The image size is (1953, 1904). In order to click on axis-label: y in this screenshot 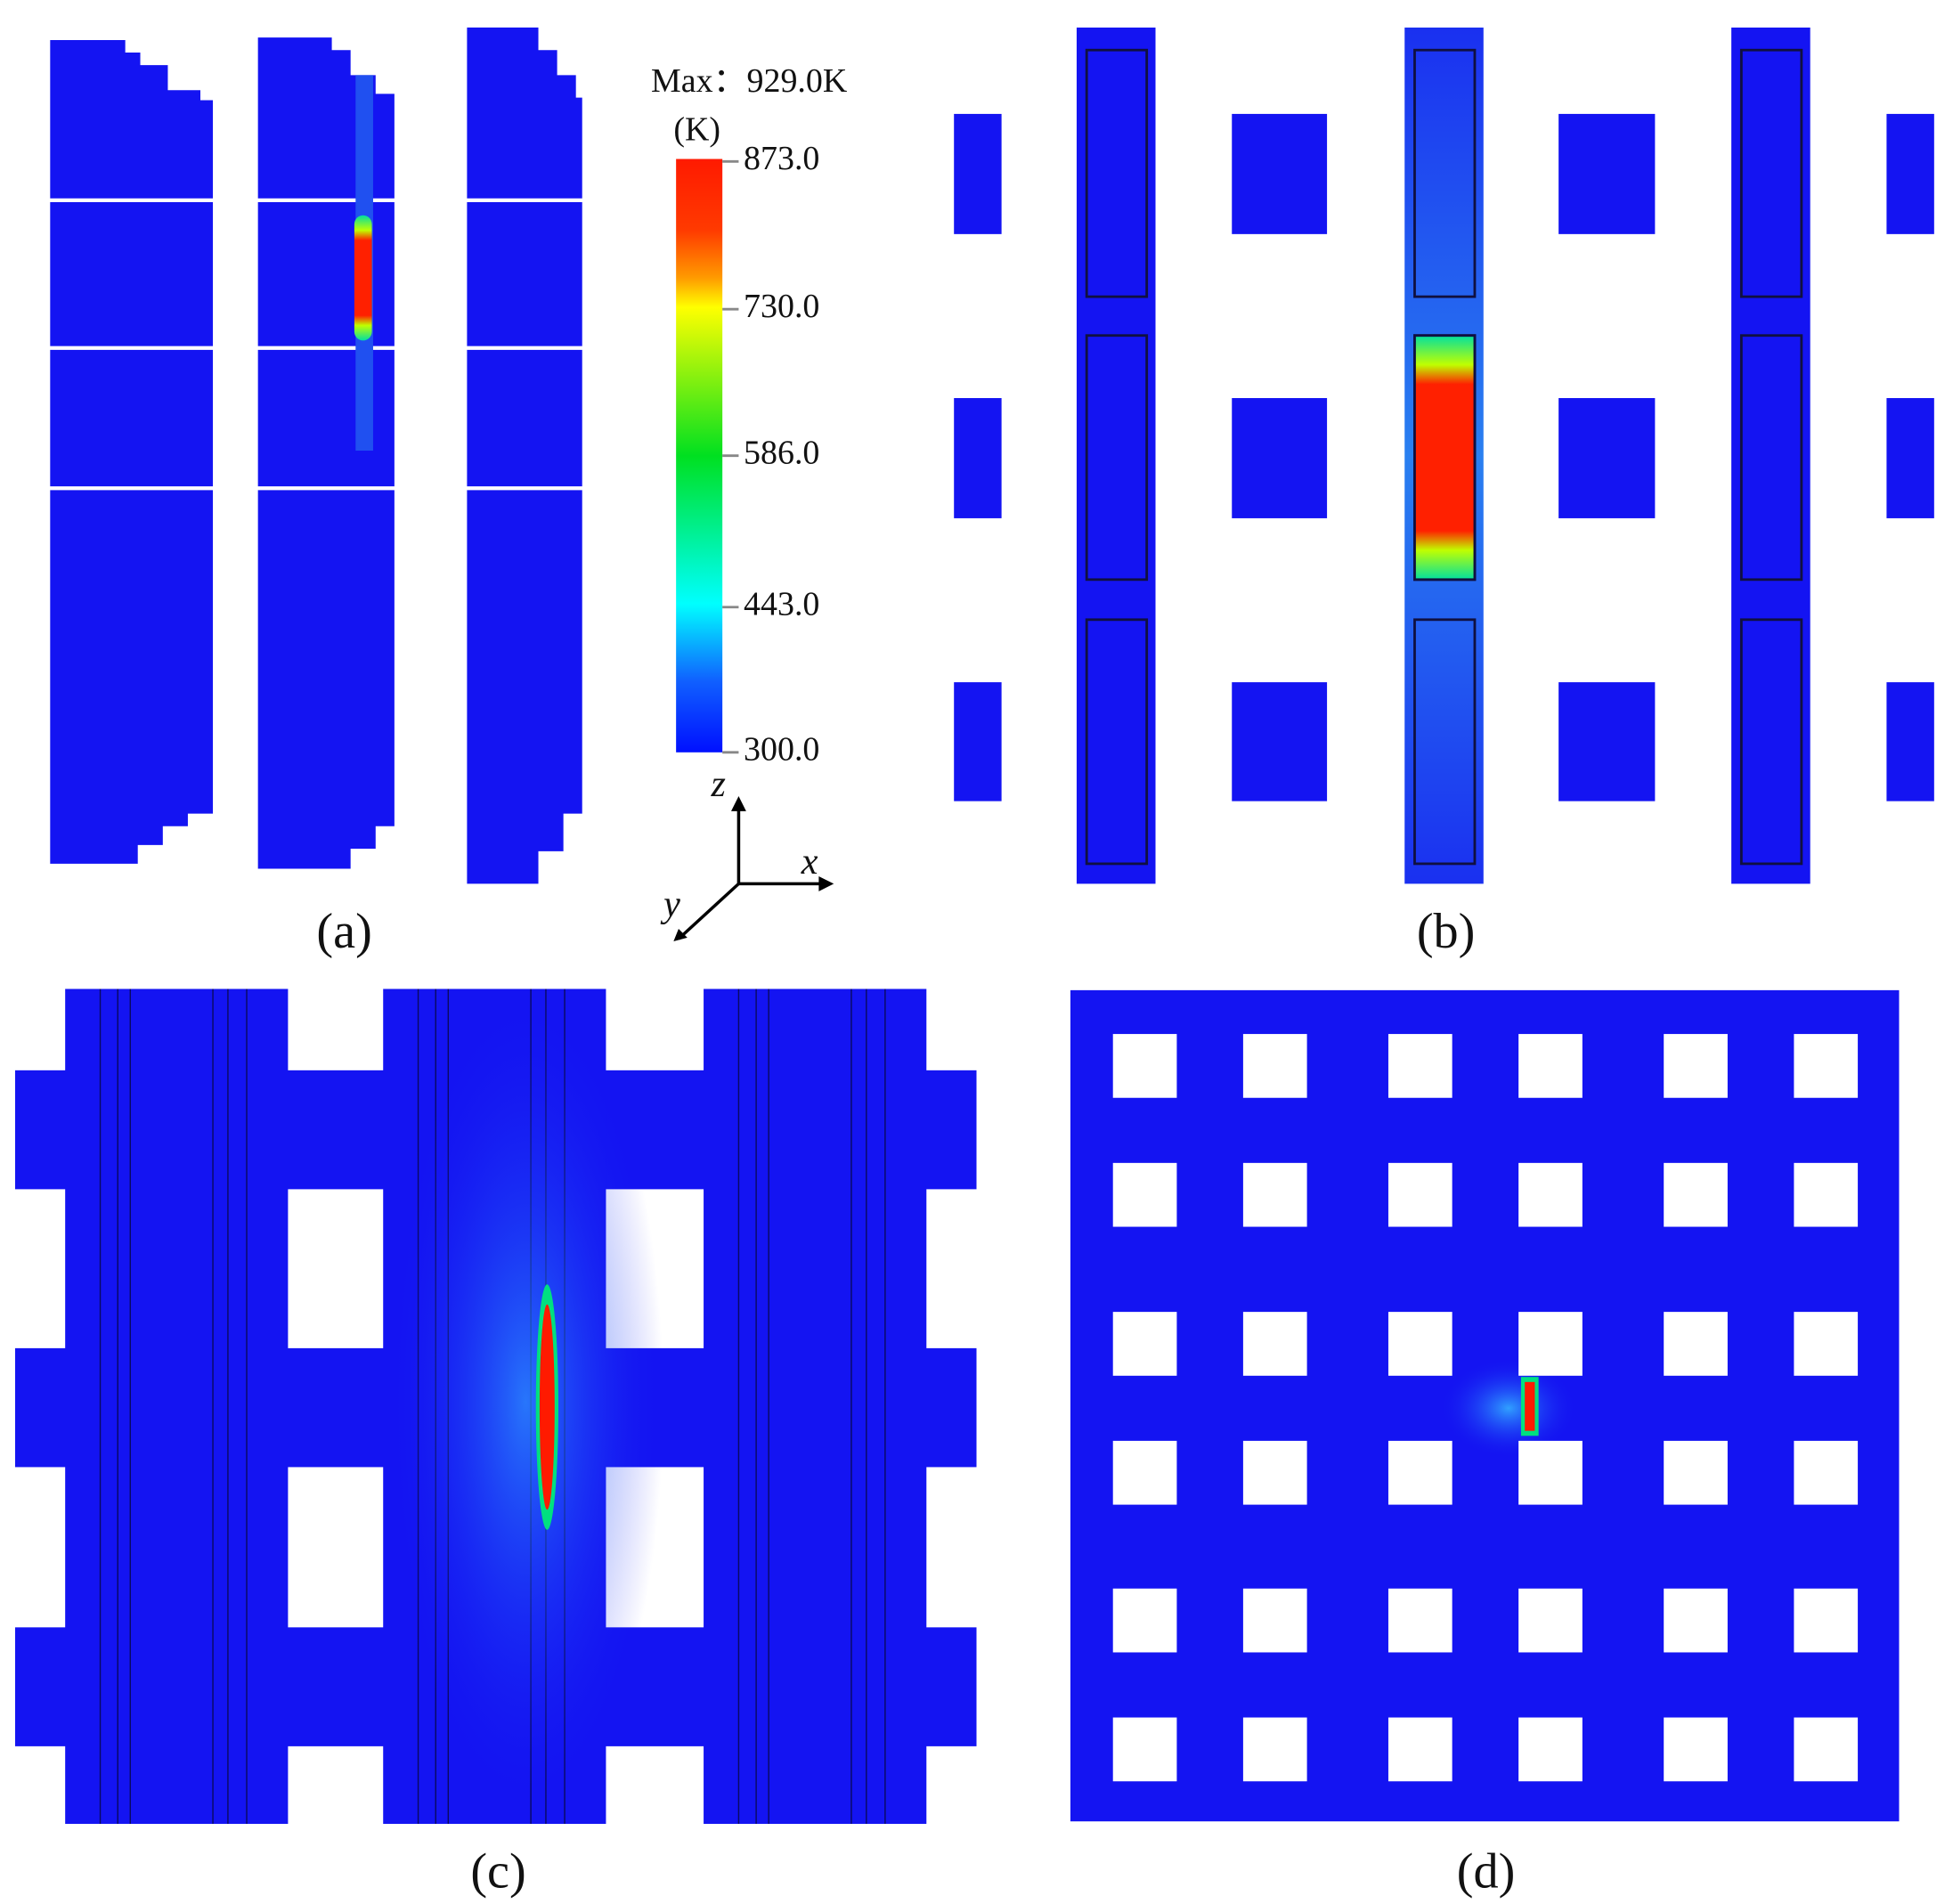, I will do `click(670, 904)`.